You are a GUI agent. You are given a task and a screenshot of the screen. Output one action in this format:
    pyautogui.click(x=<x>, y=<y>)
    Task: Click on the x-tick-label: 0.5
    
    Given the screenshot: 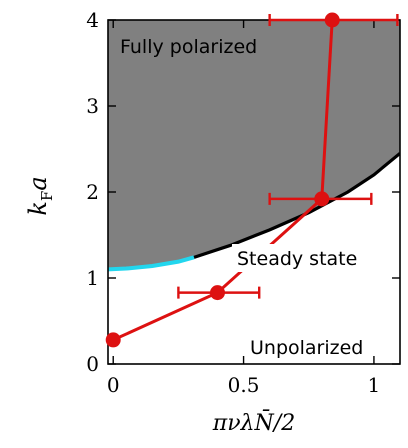 What is the action you would take?
    pyautogui.click(x=244, y=385)
    